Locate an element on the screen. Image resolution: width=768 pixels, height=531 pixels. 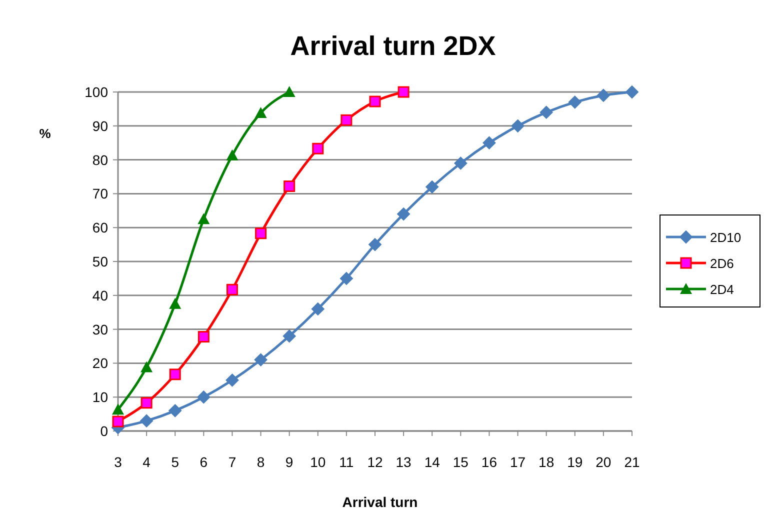
y-tick-label: 80 is located at coordinates (100, 160).